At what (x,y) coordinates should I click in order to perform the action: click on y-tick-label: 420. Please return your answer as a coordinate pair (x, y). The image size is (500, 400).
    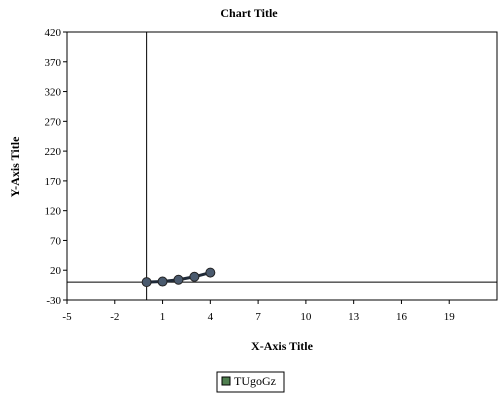
    Looking at the image, I should click on (53, 33).